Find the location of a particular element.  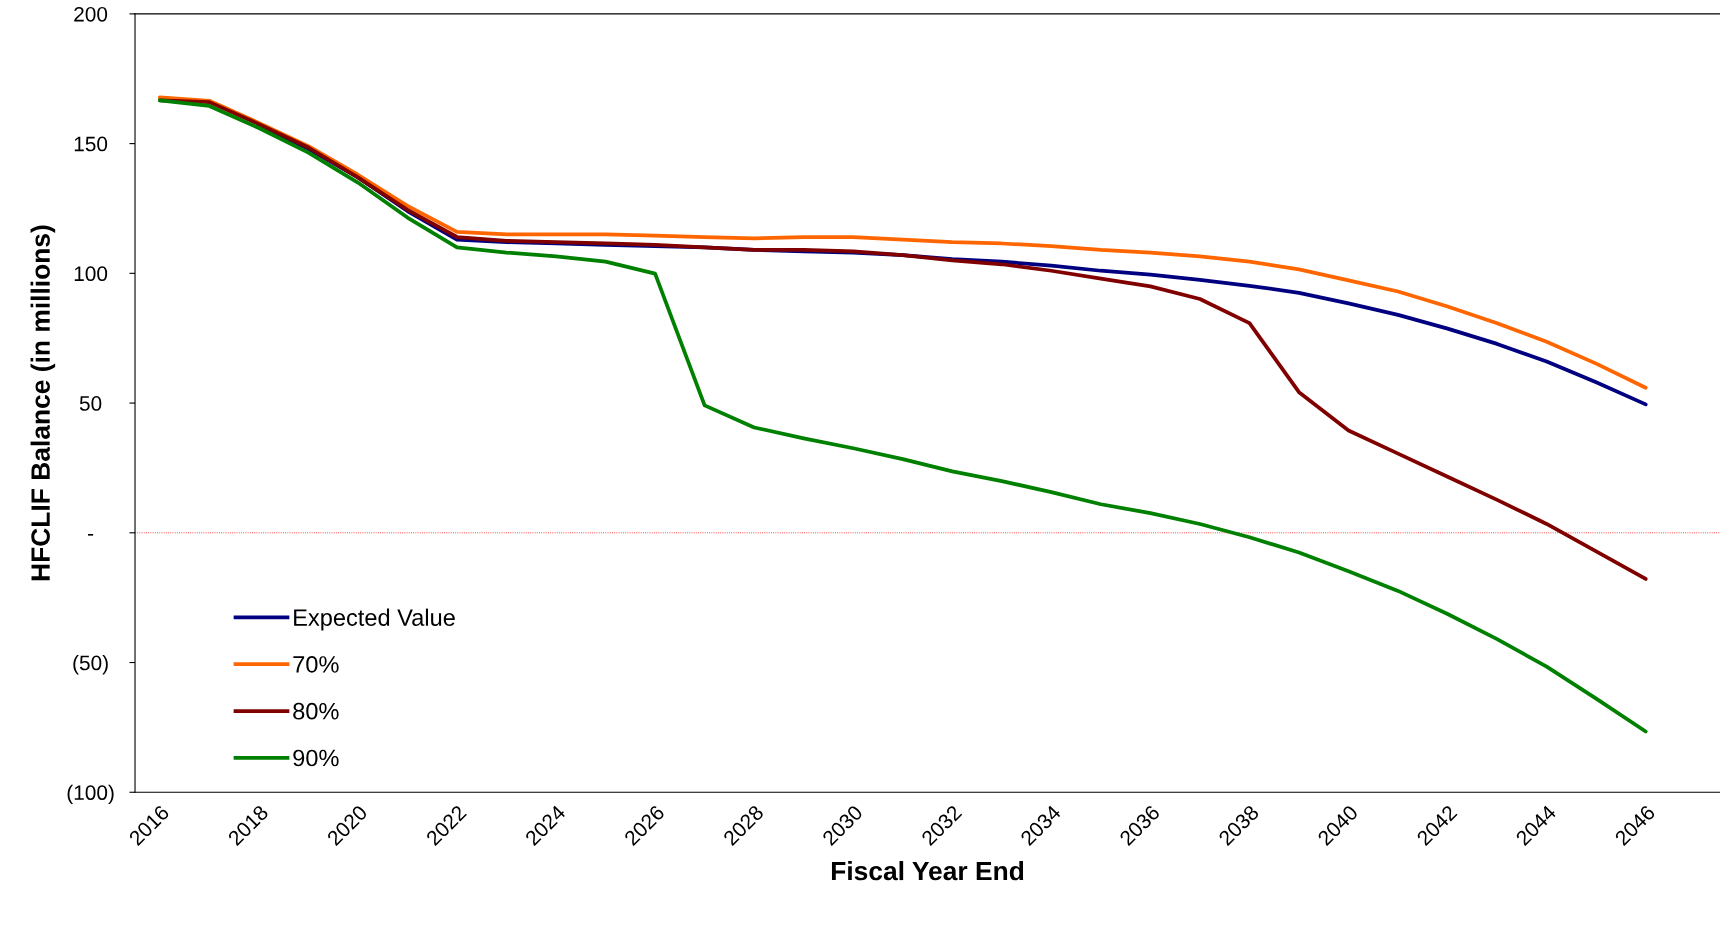

legend-label: 70% is located at coordinates (316, 664).